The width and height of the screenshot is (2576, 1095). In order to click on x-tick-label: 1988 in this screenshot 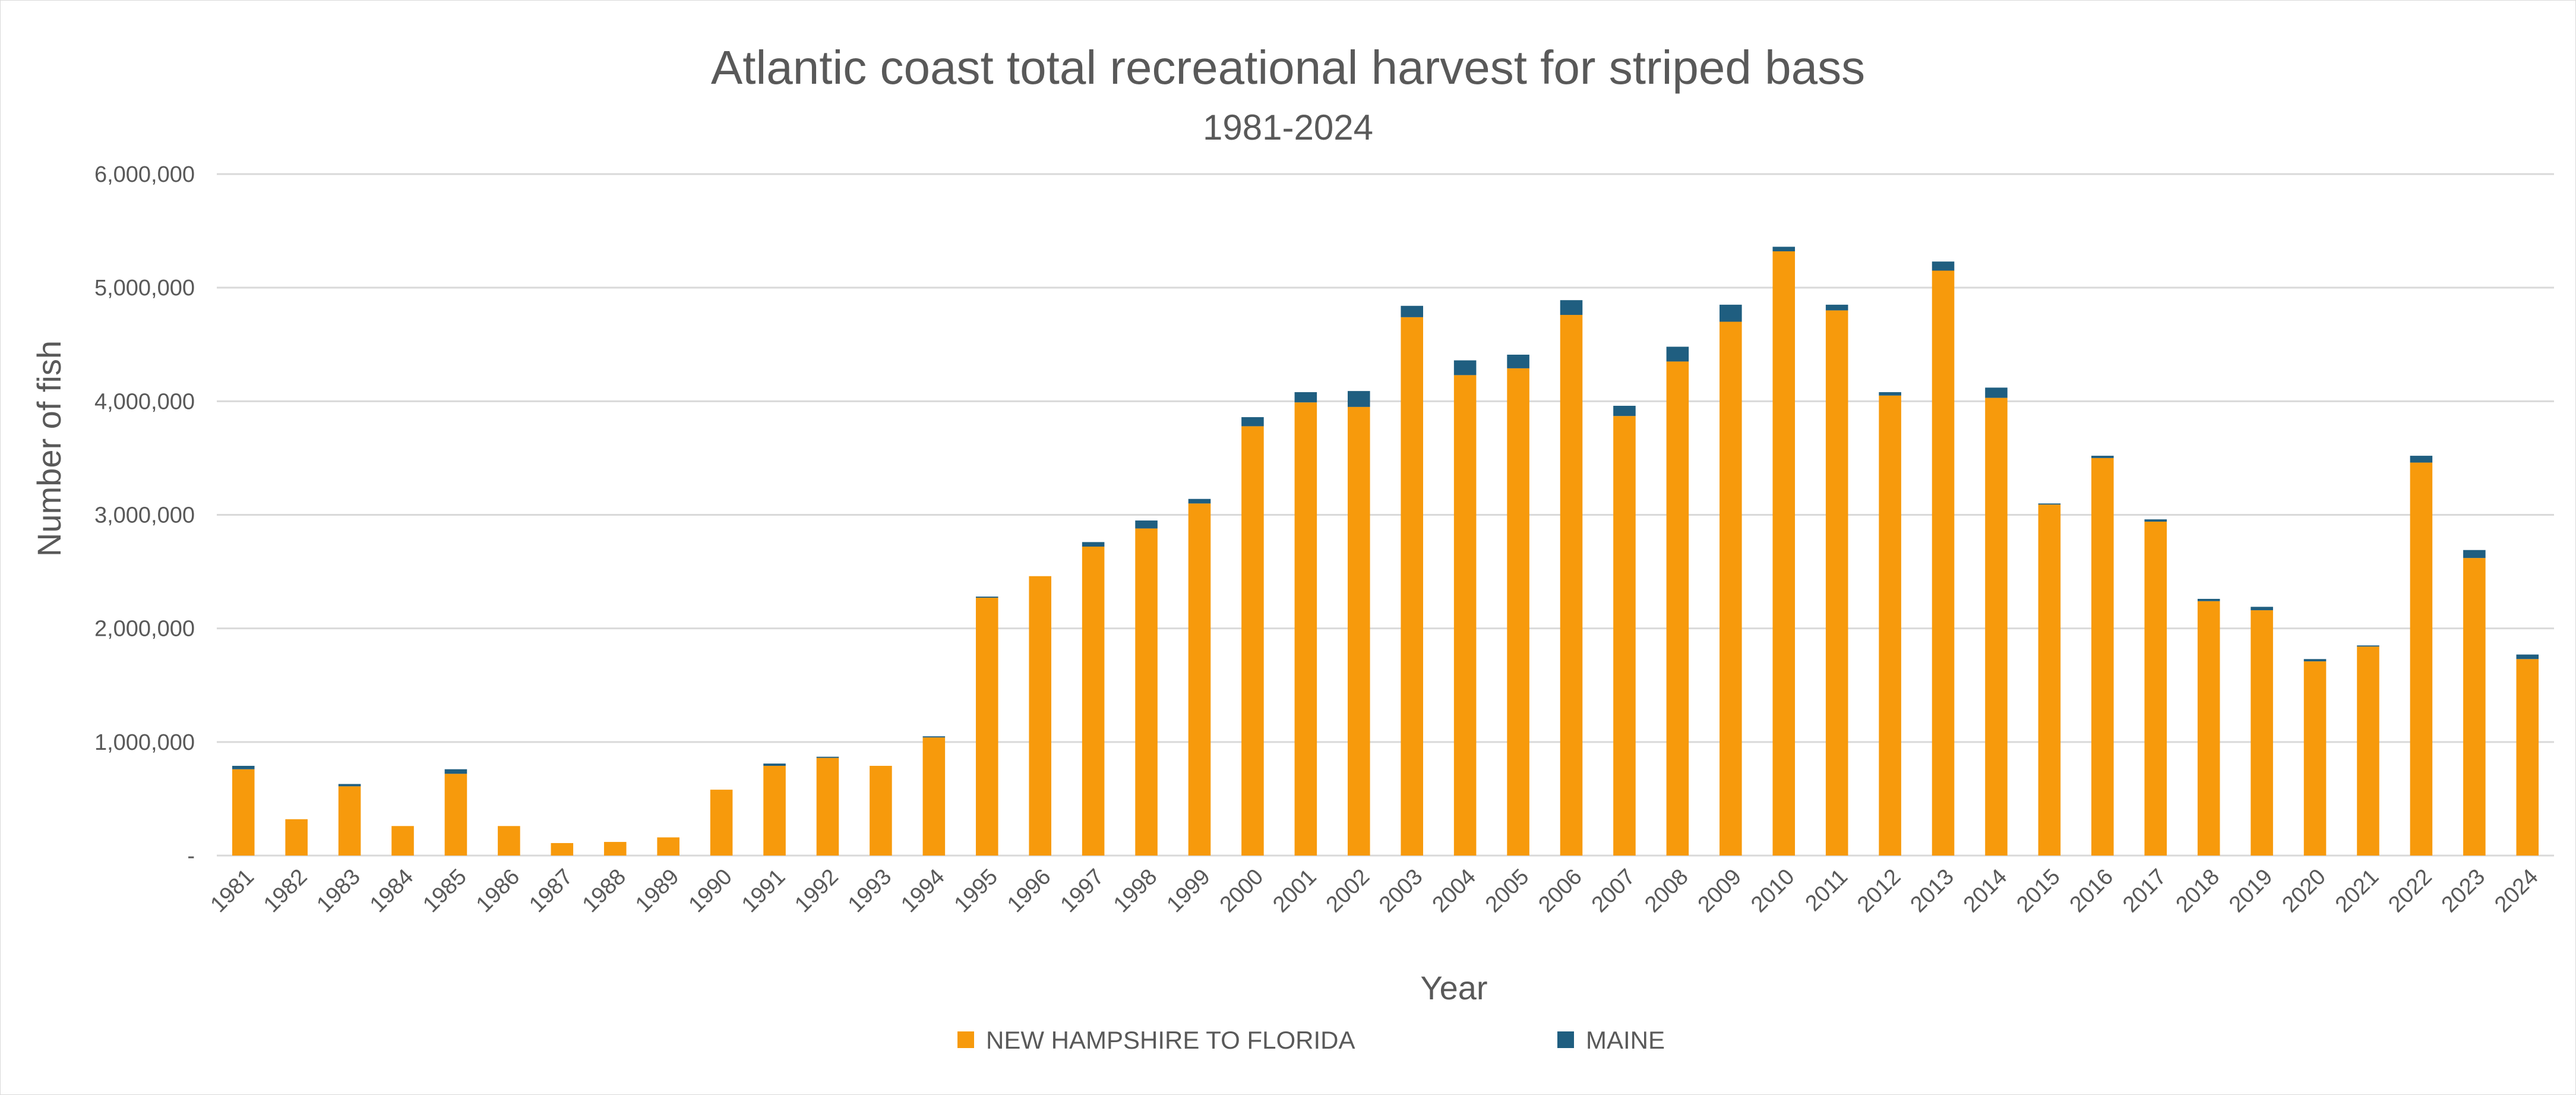, I will do `click(604, 890)`.